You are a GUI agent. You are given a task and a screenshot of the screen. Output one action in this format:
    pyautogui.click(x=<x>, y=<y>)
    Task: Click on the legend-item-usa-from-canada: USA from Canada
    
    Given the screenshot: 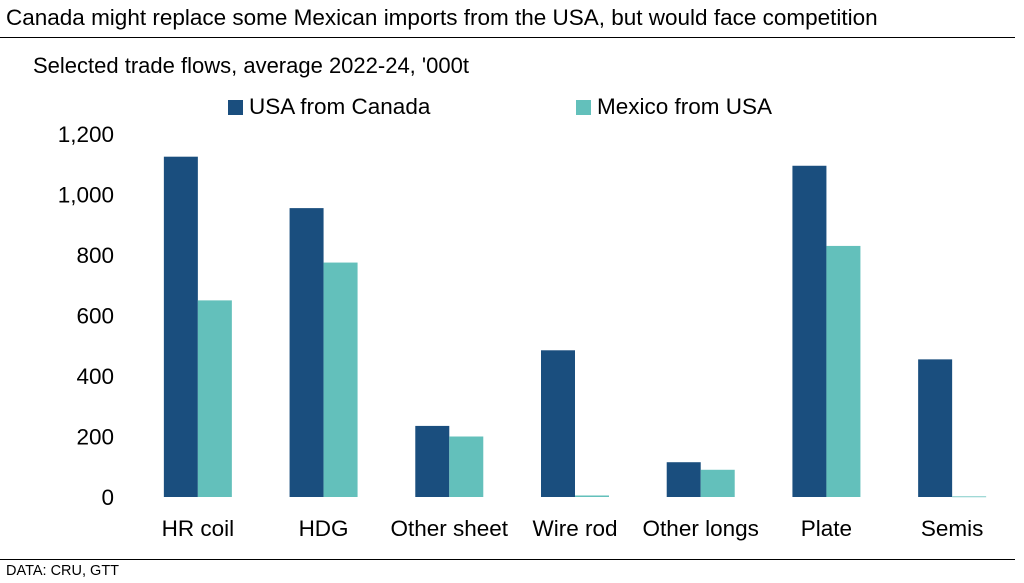 What is the action you would take?
    pyautogui.click(x=329, y=107)
    